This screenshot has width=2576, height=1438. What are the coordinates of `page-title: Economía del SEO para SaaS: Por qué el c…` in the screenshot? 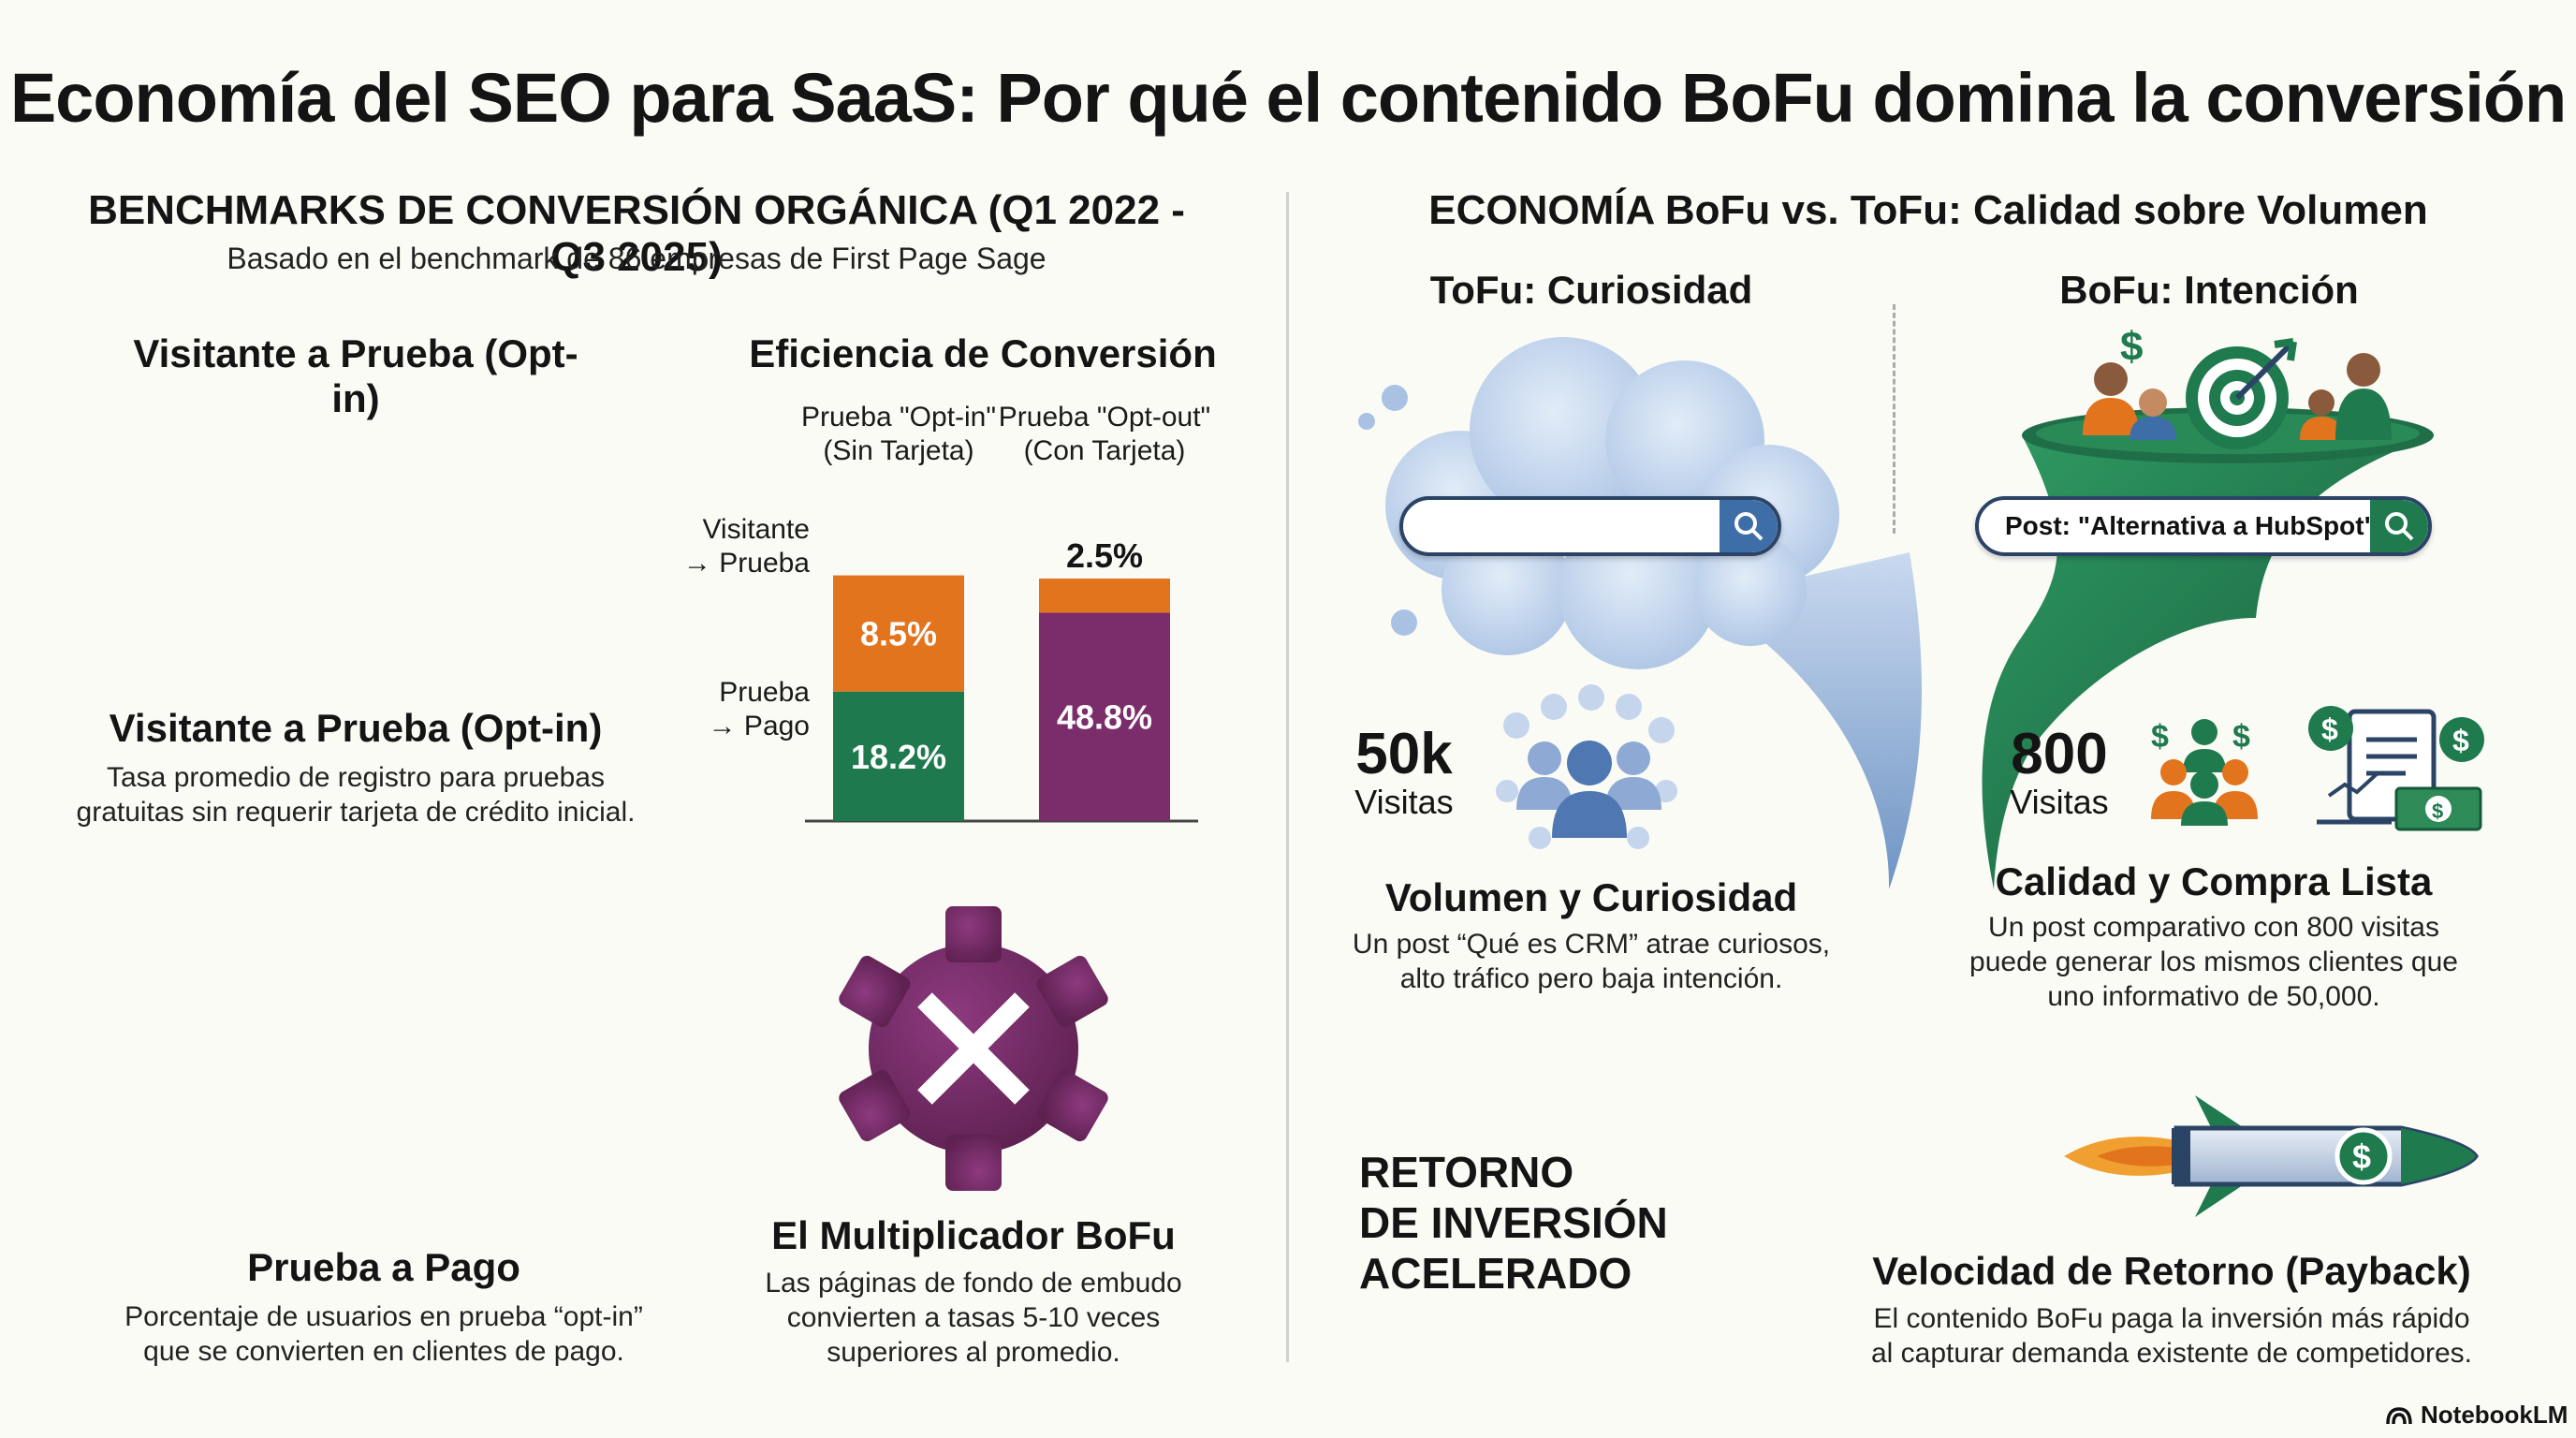 It's located at (1288, 98).